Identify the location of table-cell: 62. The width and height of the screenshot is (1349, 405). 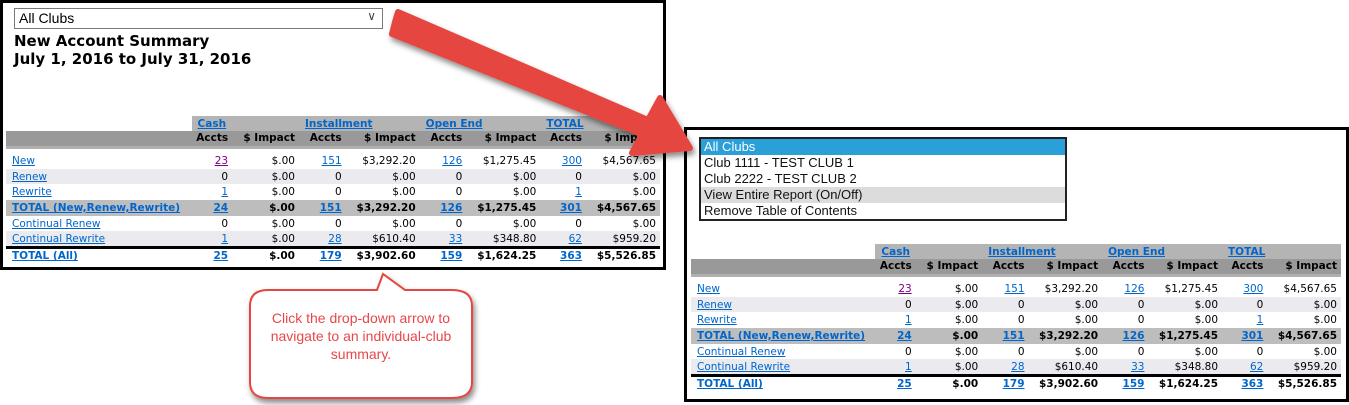
(563, 239).